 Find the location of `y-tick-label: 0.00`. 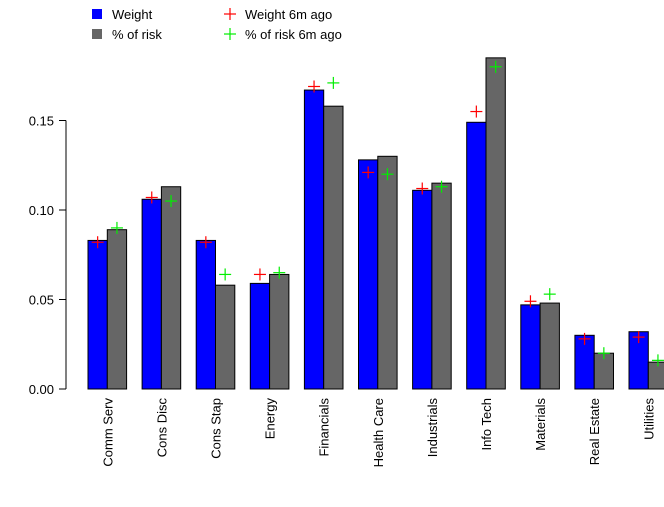

y-tick-label: 0.00 is located at coordinates (41, 389).